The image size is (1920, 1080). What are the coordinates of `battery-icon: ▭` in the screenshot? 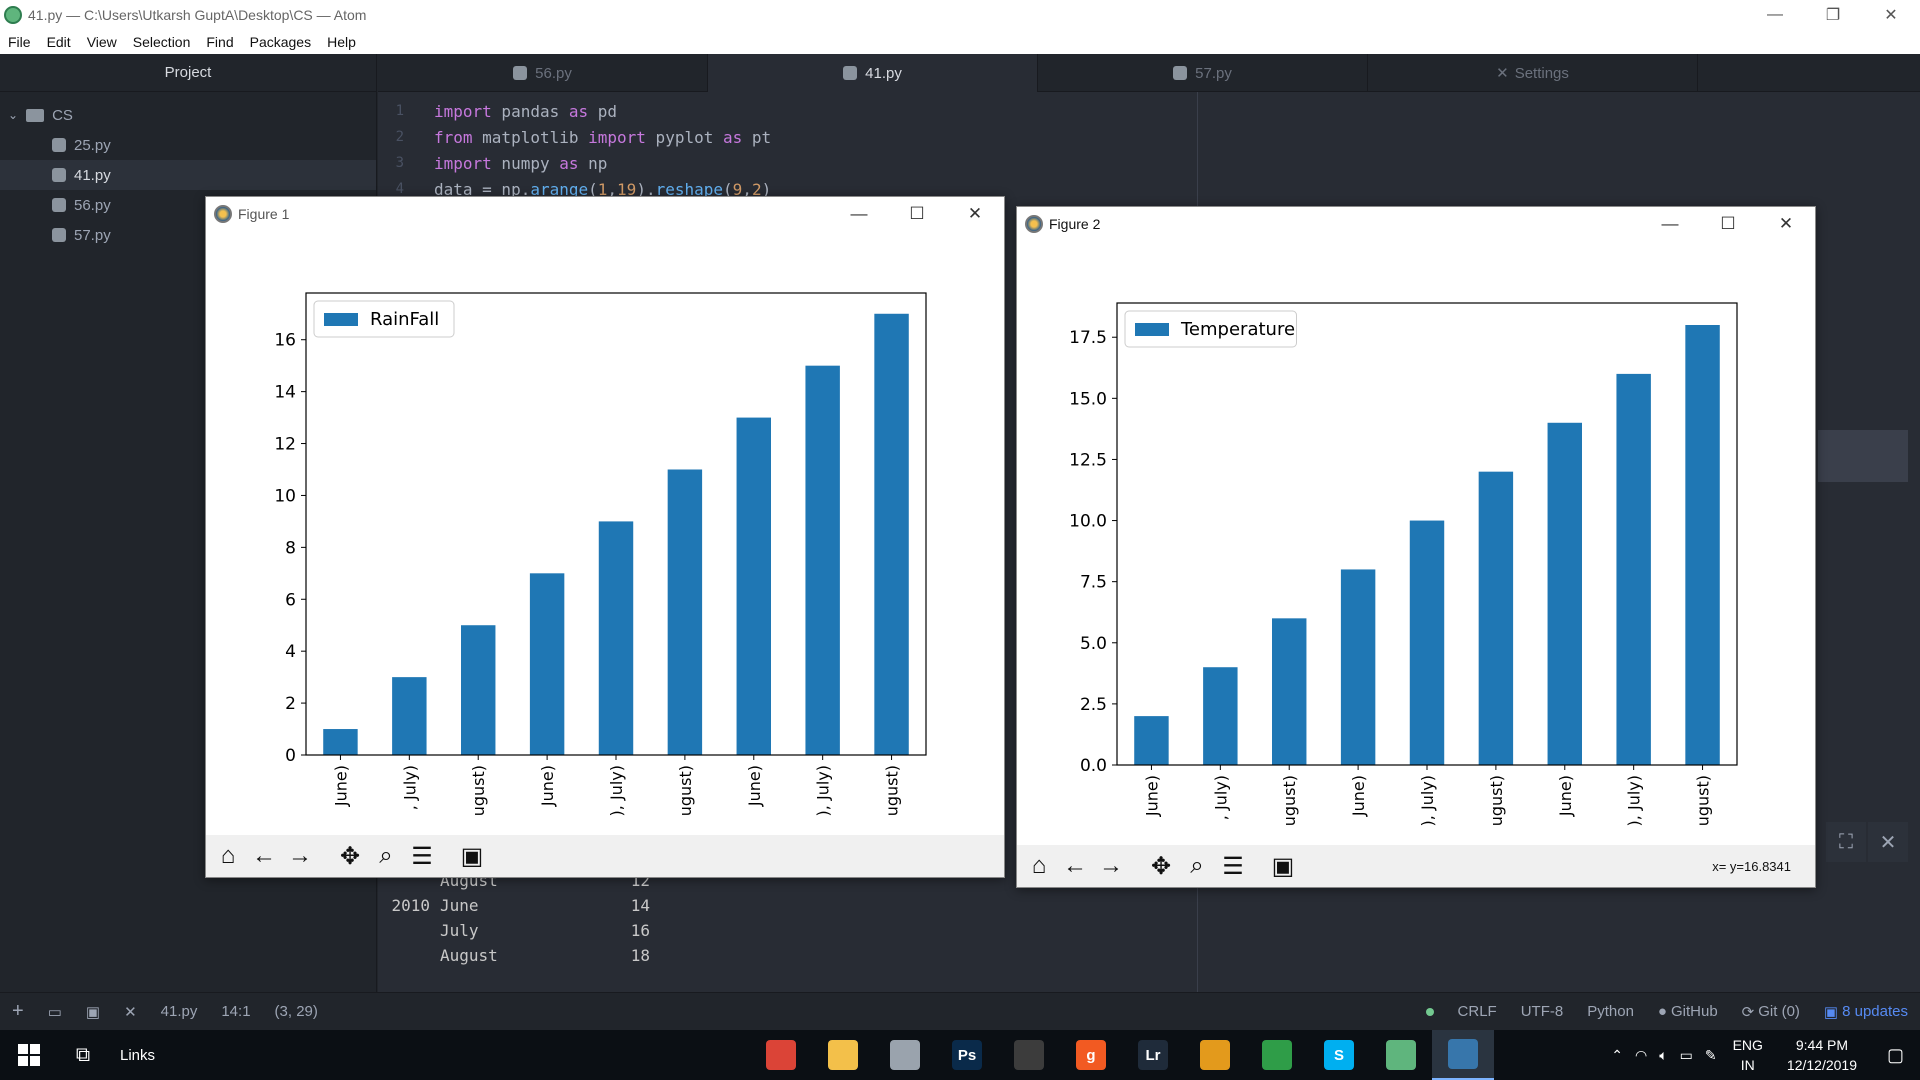 It's located at (1686, 1054).